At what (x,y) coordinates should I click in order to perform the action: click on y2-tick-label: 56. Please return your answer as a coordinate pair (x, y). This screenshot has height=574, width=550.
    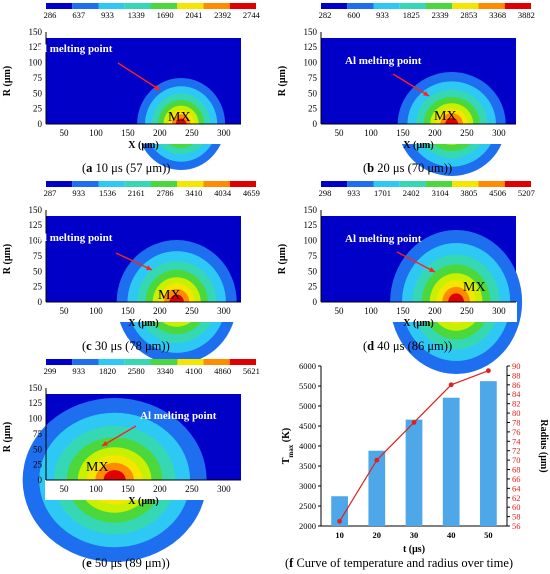
    Looking at the image, I should click on (516, 526).